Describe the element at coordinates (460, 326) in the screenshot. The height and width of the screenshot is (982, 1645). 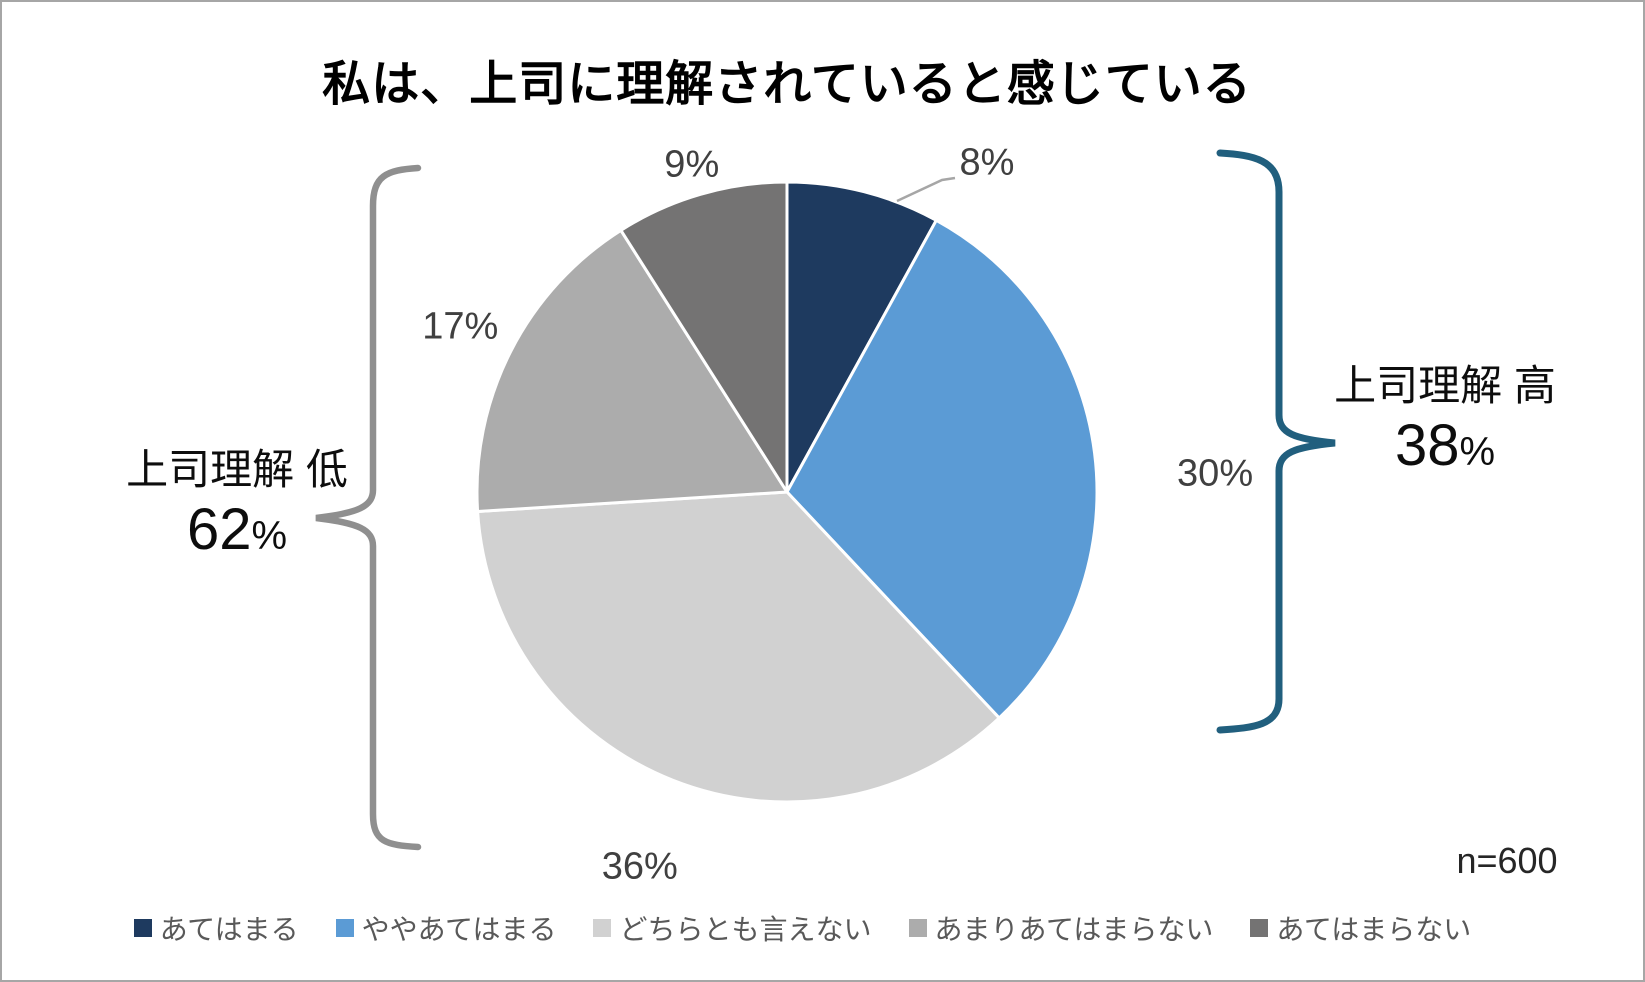
I see `slice-label-4: 17%` at that location.